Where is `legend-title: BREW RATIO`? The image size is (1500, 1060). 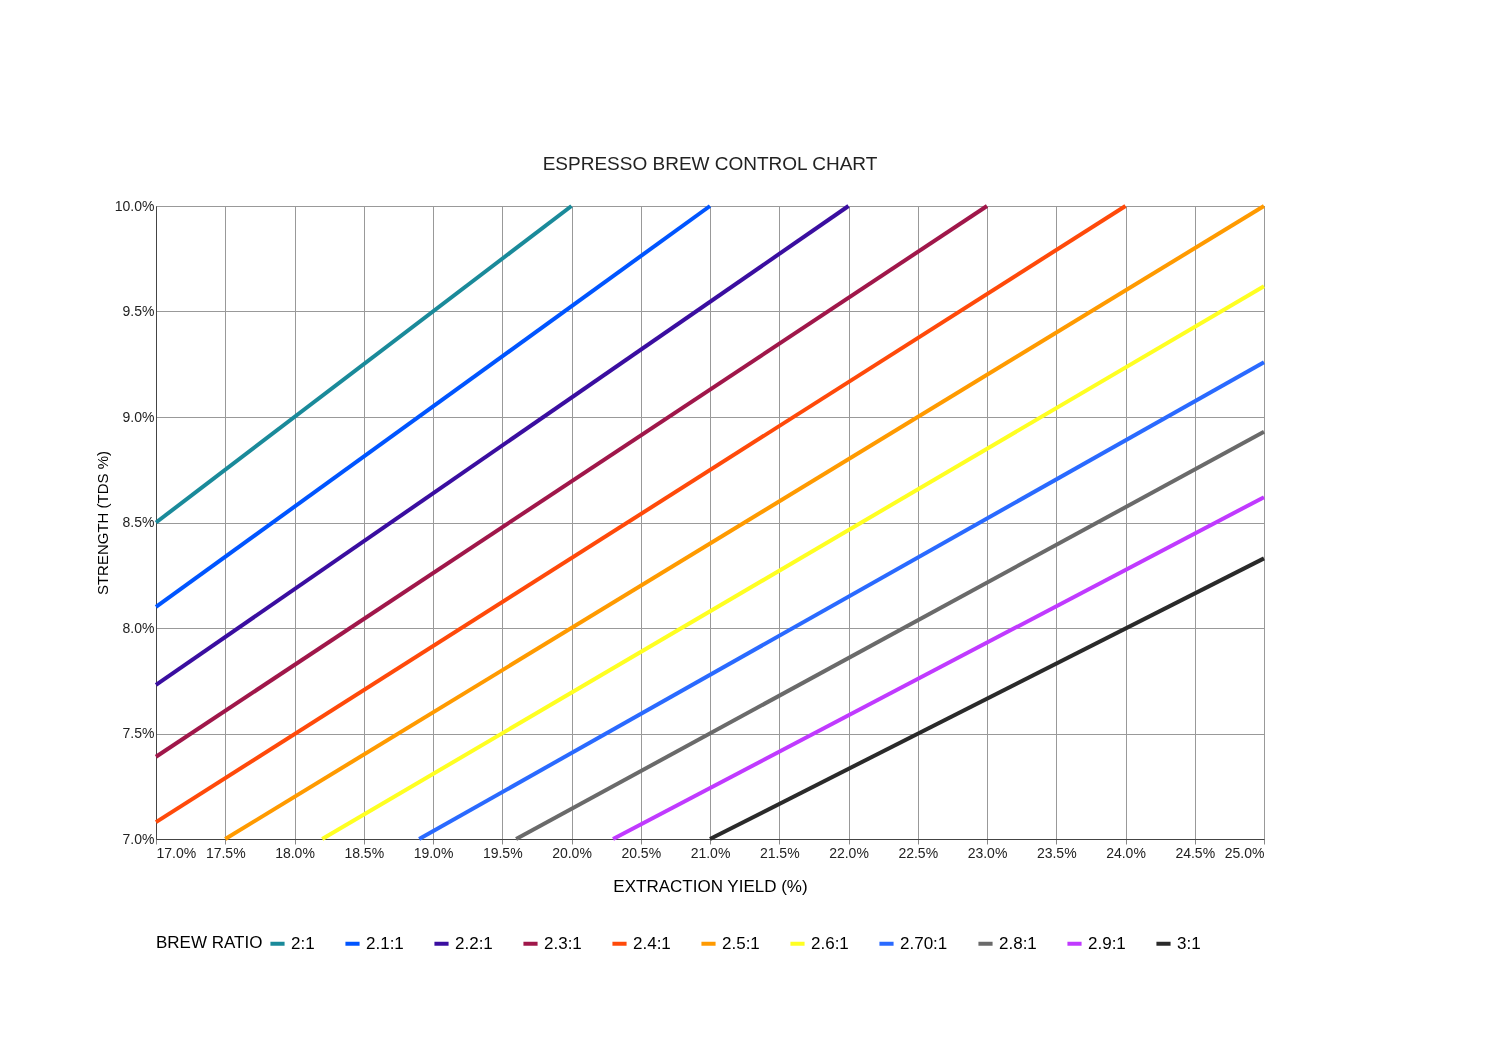 legend-title: BREW RATIO is located at coordinates (209, 942).